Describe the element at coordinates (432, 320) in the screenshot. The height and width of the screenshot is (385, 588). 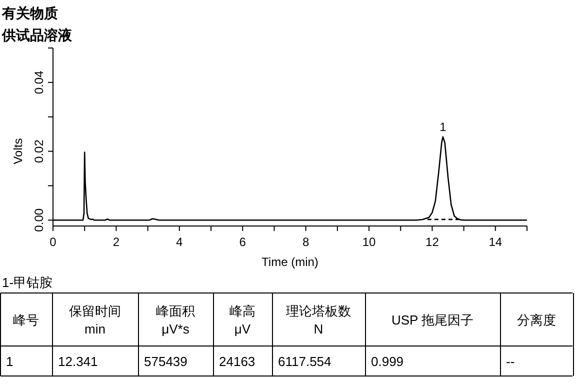
I see `text: USP 拖尾因子` at that location.